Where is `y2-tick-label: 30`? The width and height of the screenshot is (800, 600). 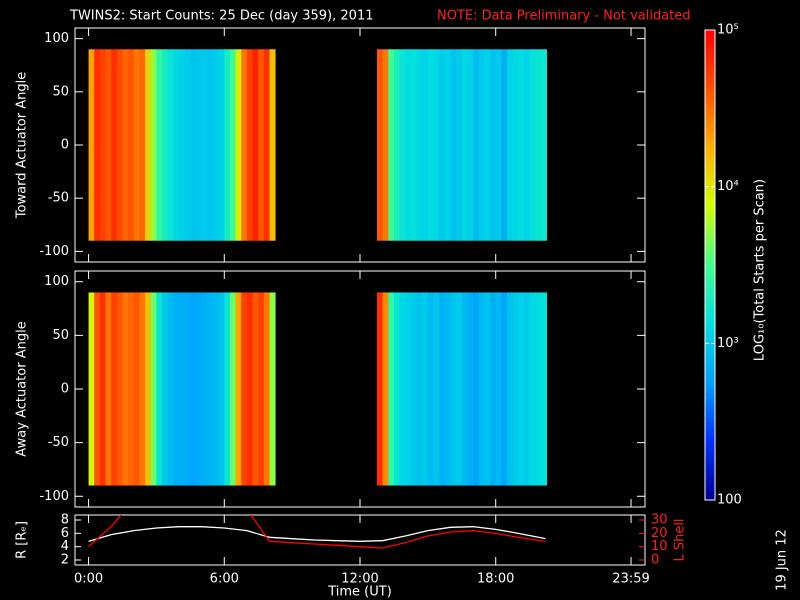 y2-tick-label: 30 is located at coordinates (659, 520).